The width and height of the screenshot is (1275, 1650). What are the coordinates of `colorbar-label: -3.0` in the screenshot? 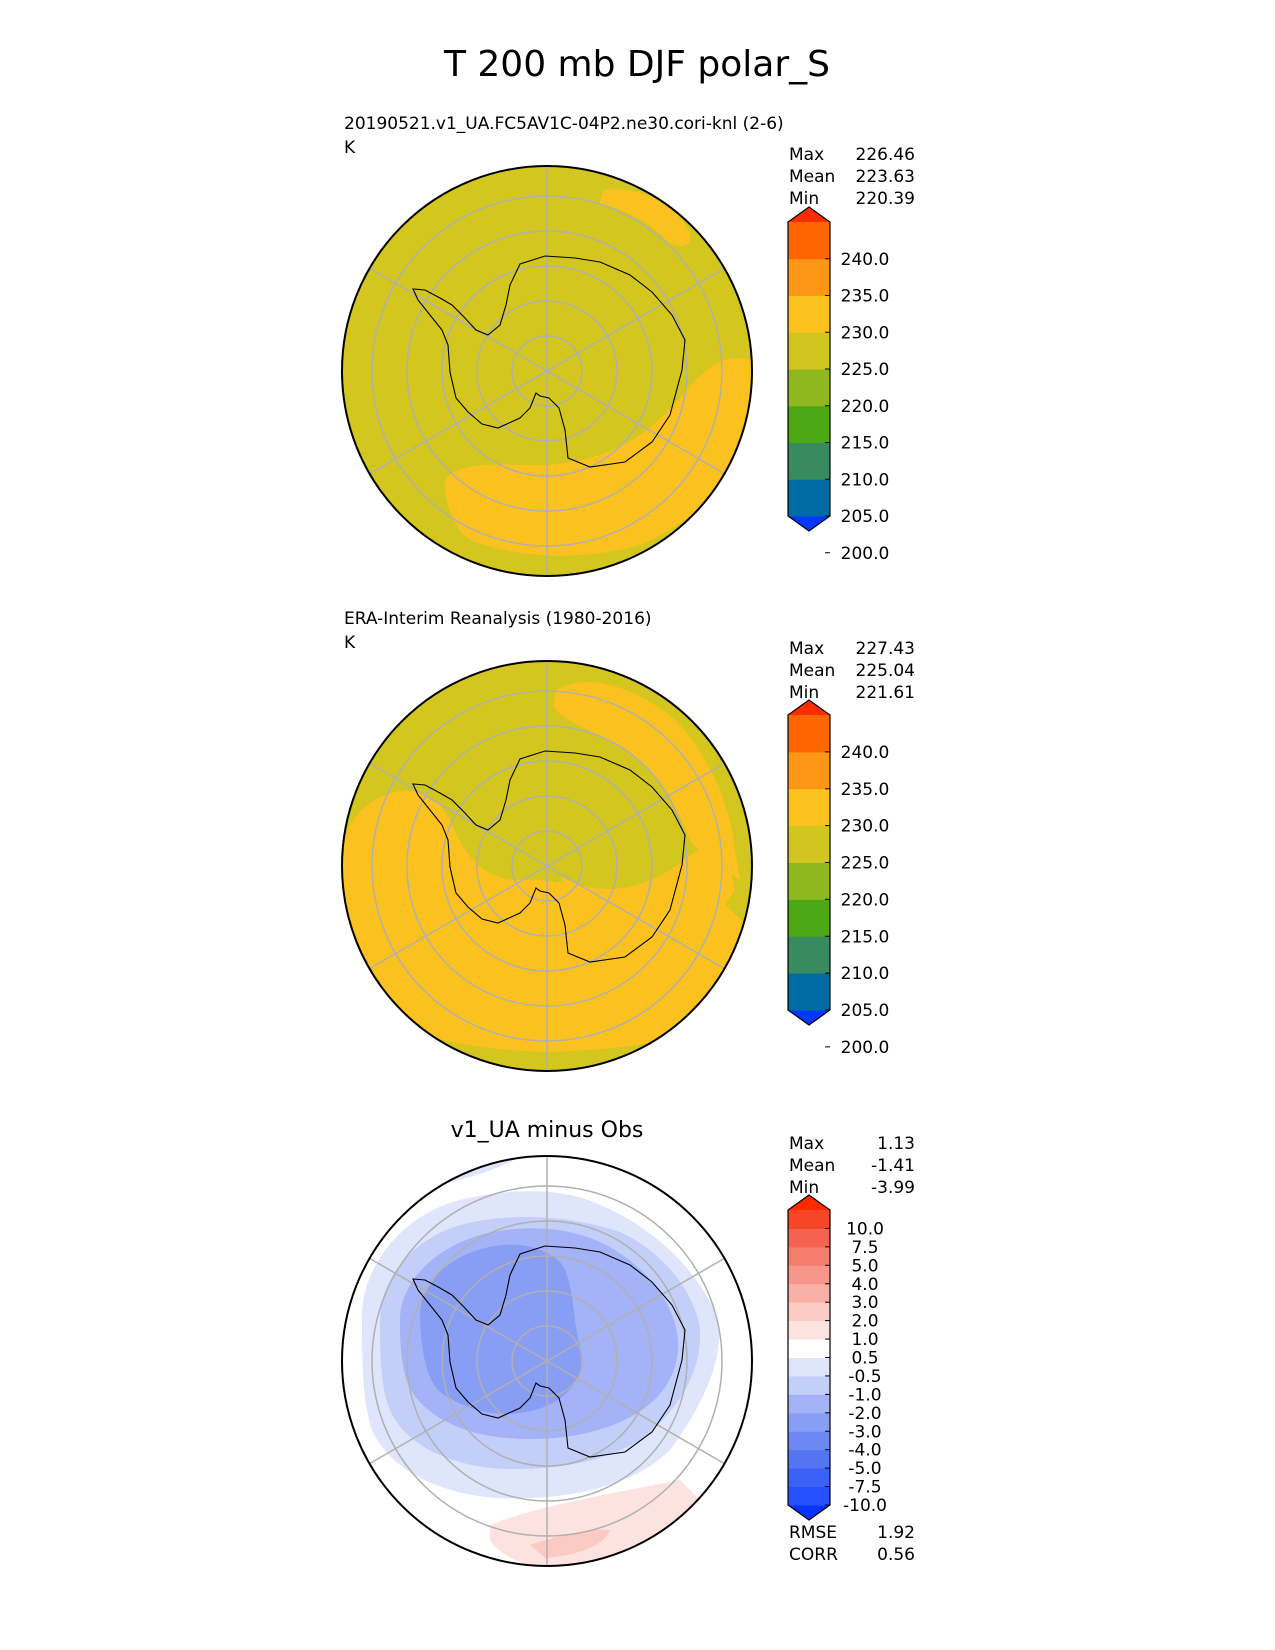 It's located at (864, 1432).